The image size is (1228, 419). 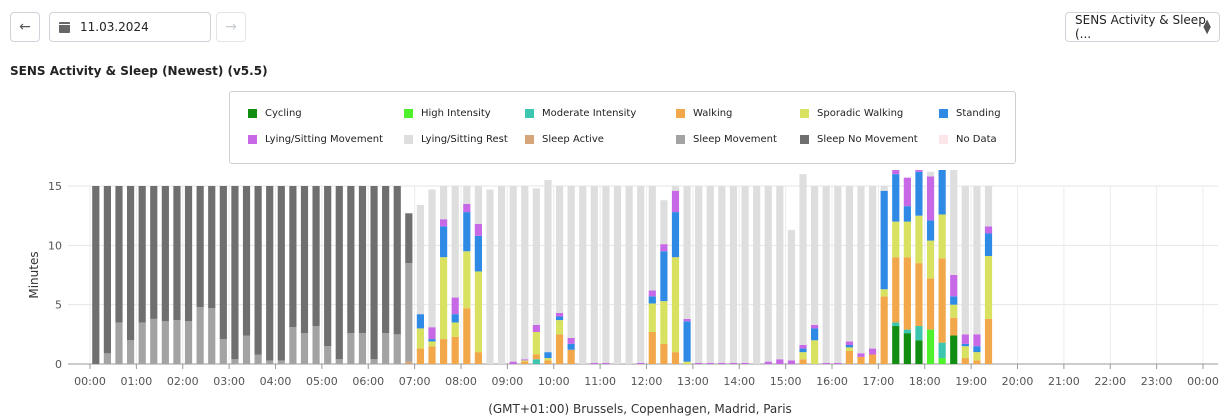 What do you see at coordinates (34, 274) in the screenshot?
I see `y-axis-title: Minutes` at bounding box center [34, 274].